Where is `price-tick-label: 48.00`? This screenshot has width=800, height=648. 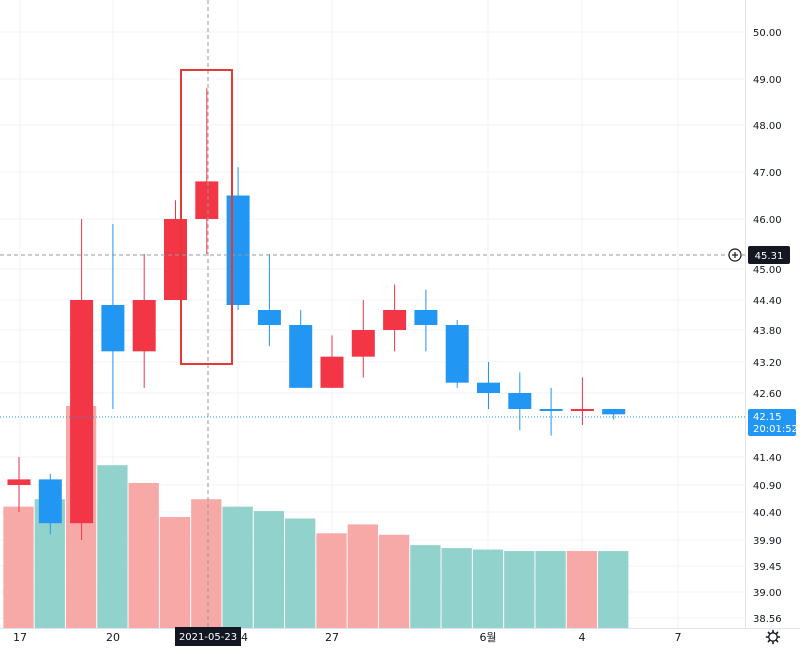 price-tick-label: 48.00 is located at coordinates (767, 126).